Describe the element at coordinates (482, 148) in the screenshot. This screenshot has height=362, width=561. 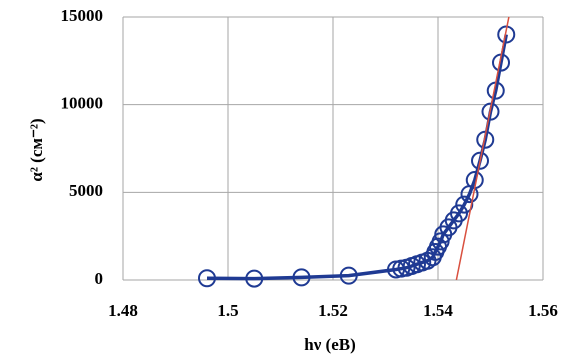
I see `series-line` at that location.